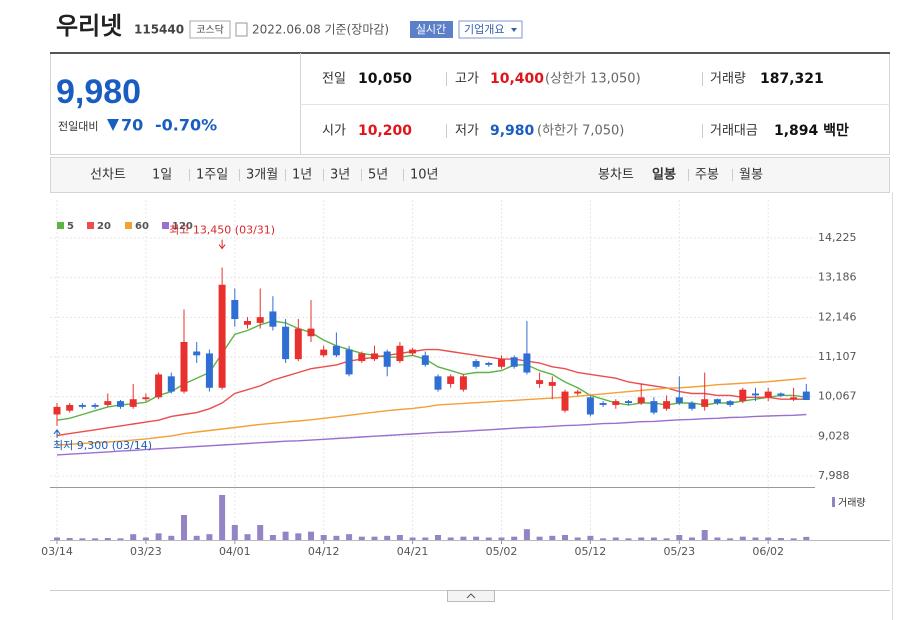 This screenshot has height=620, width=898. I want to click on down-arrow, so click(113, 125).